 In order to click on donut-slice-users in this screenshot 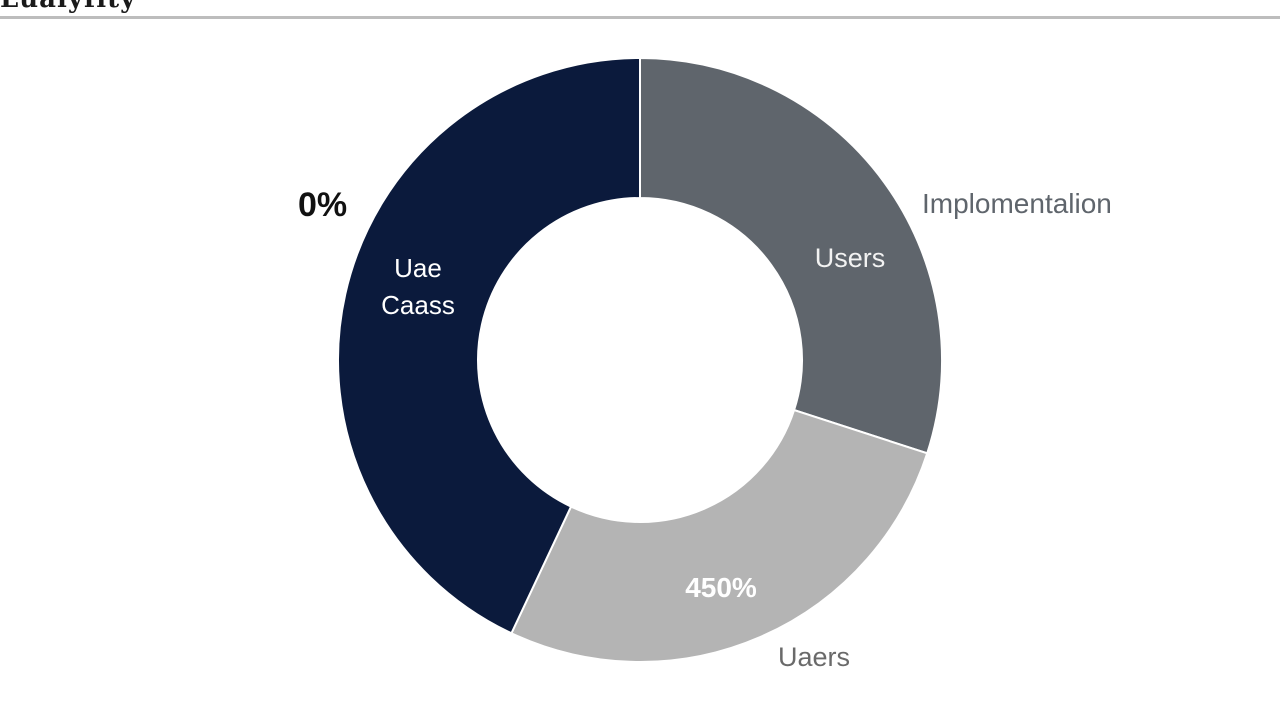, I will do `click(719, 535)`.